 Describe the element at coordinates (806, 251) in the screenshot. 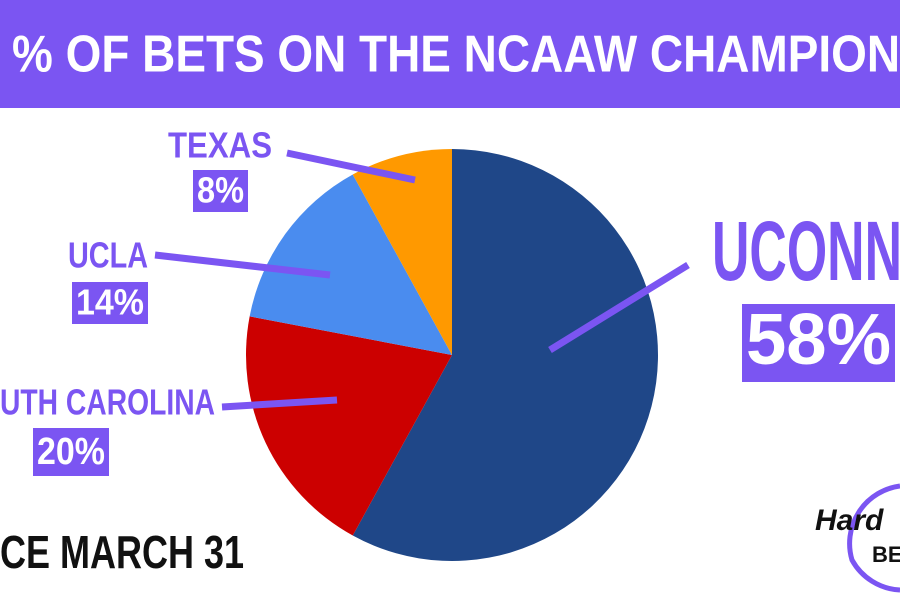

I see `category-label: UCONN` at that location.